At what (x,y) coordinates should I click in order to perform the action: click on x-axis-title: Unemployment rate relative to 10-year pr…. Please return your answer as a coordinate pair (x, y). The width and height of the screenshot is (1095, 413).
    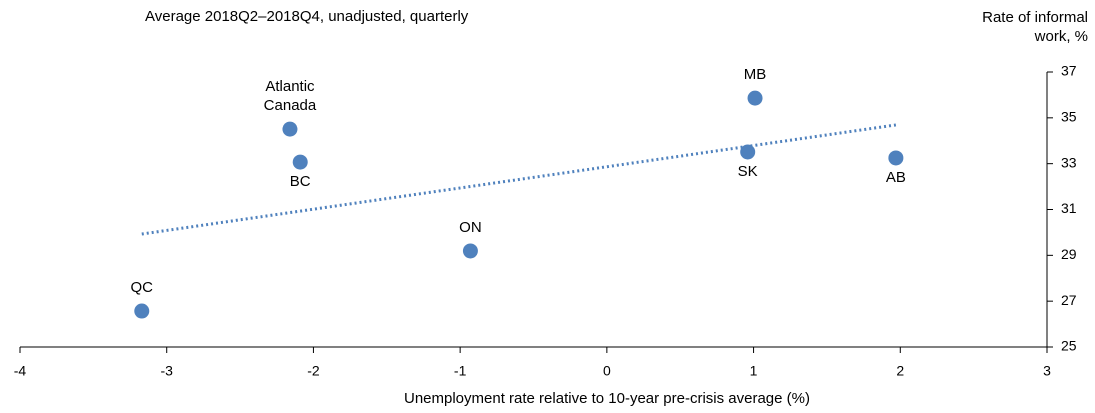
    Looking at the image, I should click on (607, 398).